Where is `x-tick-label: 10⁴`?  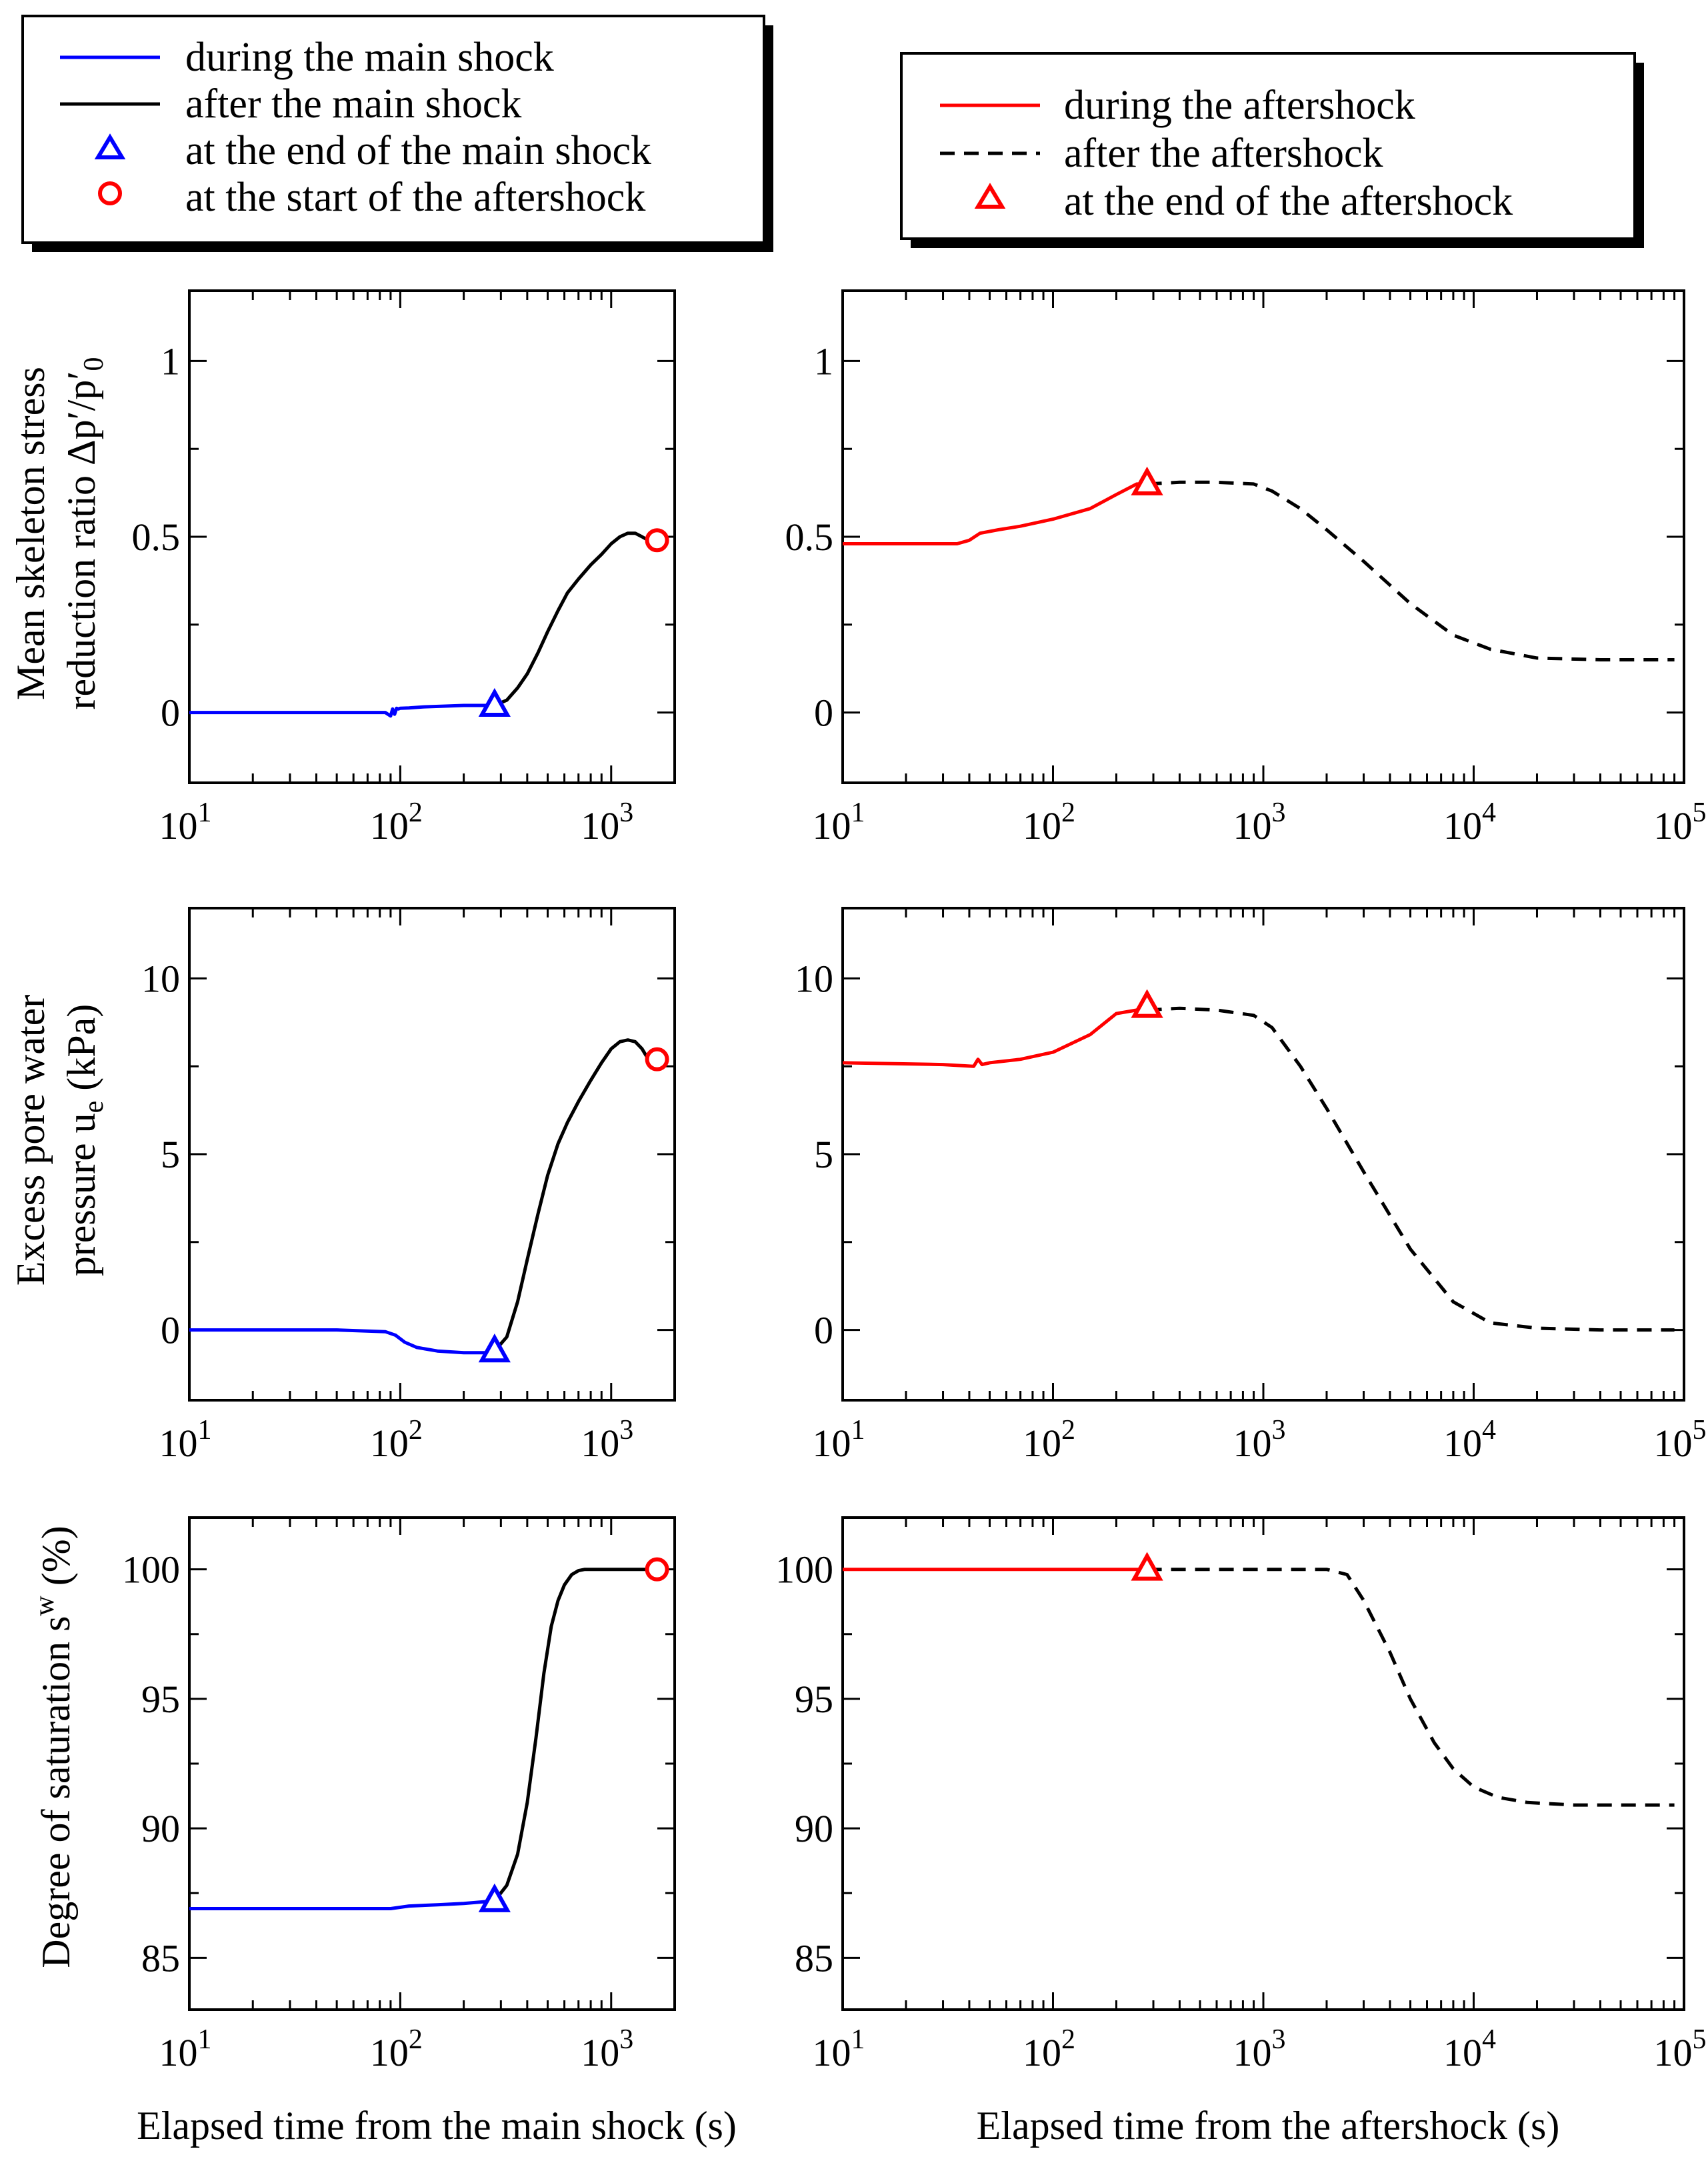
x-tick-label: 10⁴ is located at coordinates (1469, 822).